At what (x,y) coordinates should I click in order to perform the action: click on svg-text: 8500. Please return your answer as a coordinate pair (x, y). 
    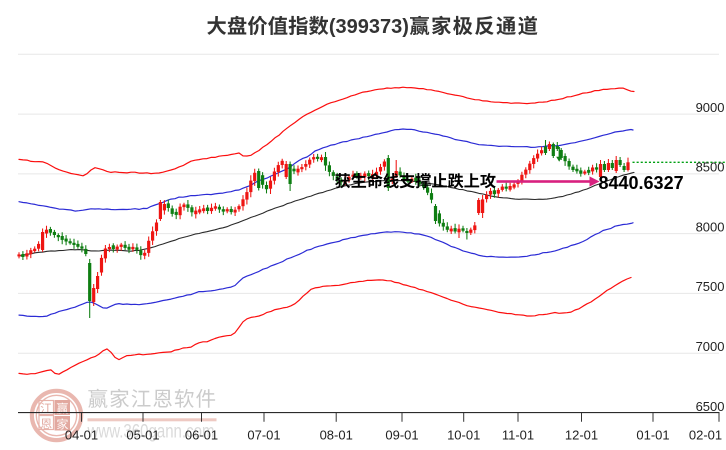
    Looking at the image, I should click on (710, 167).